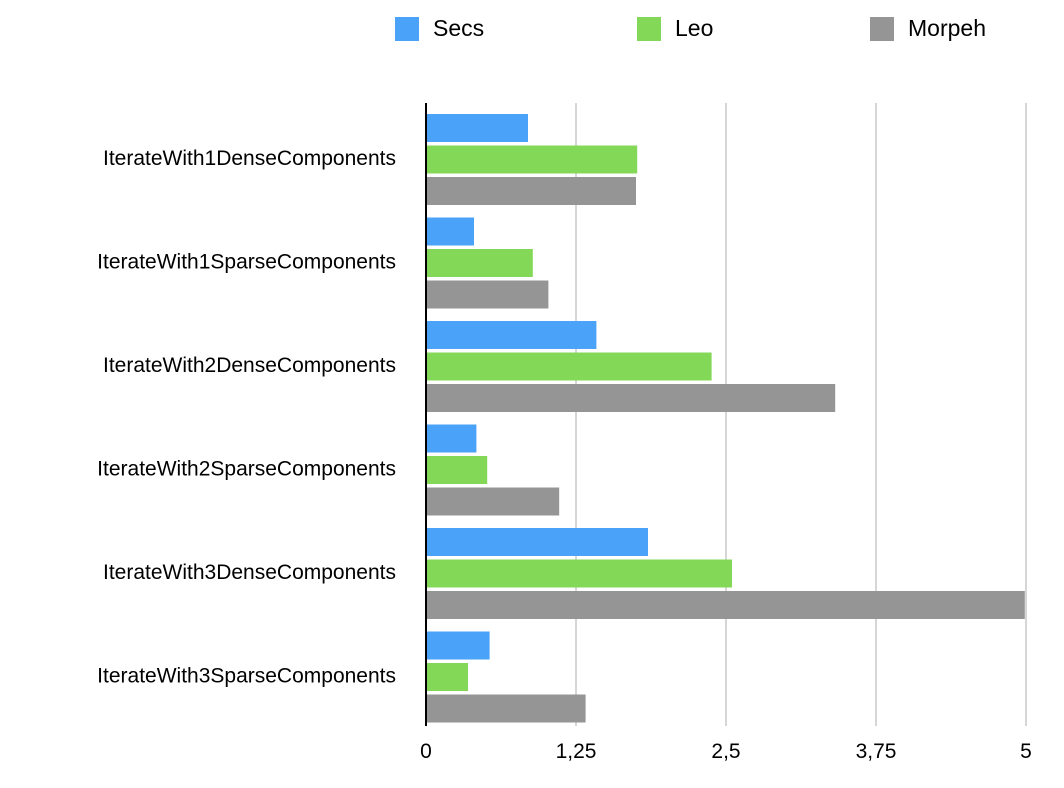 The height and width of the screenshot is (788, 1064). Describe the element at coordinates (876, 751) in the screenshot. I see `x-tick-label: 3,75` at that location.